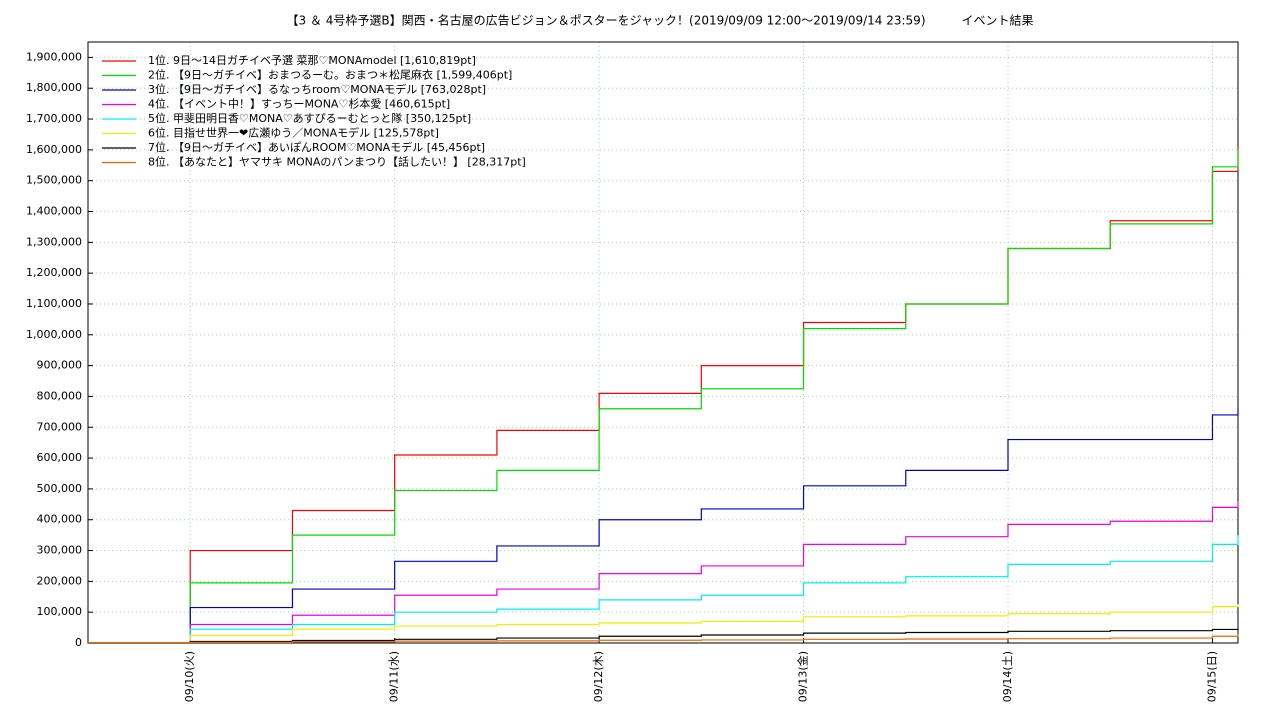 This screenshot has height=720, width=1280. Describe the element at coordinates (60, 580) in the screenshot. I see `y-tick-label: 200,000` at that location.